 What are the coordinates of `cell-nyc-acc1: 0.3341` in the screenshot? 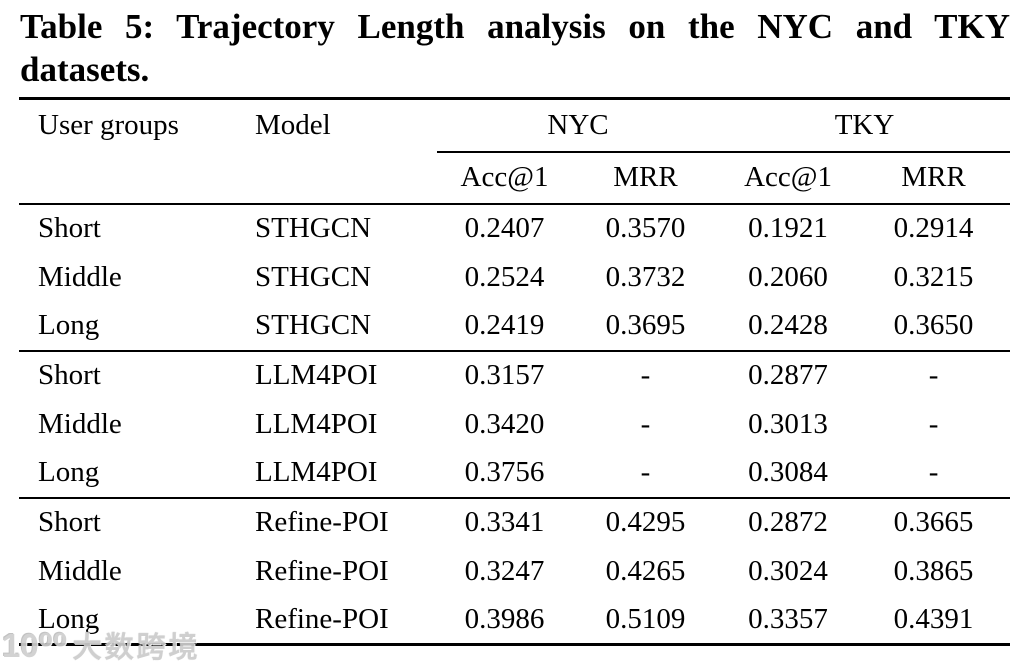 It's located at (504, 521).